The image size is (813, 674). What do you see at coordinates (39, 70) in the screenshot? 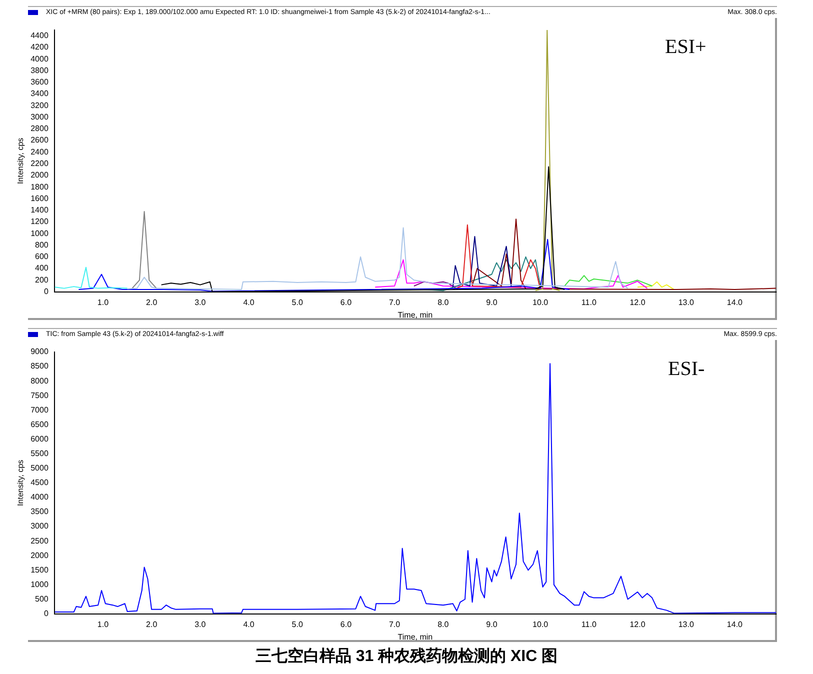
I see `y-tick-label: 3800` at bounding box center [39, 70].